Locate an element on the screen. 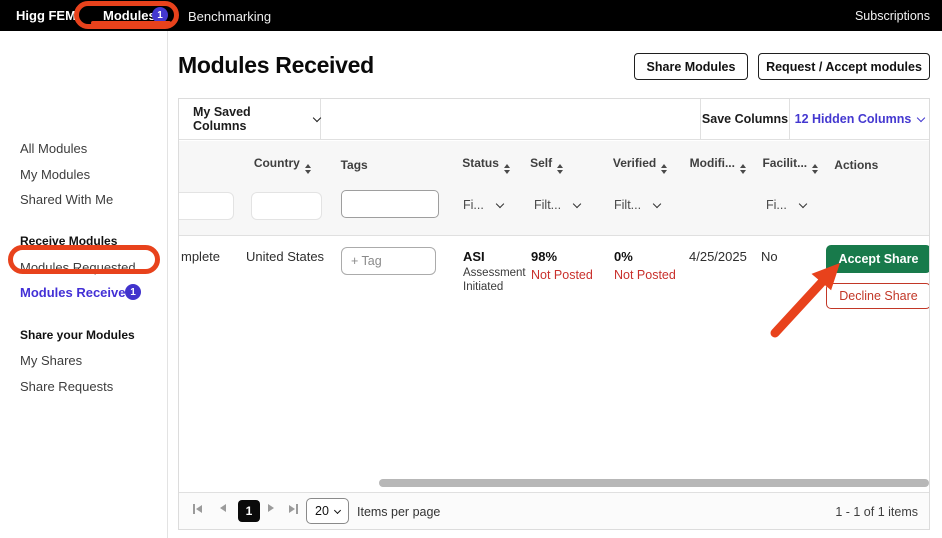 This screenshot has height=538, width=942. cell-country: United States is located at coordinates (285, 256).